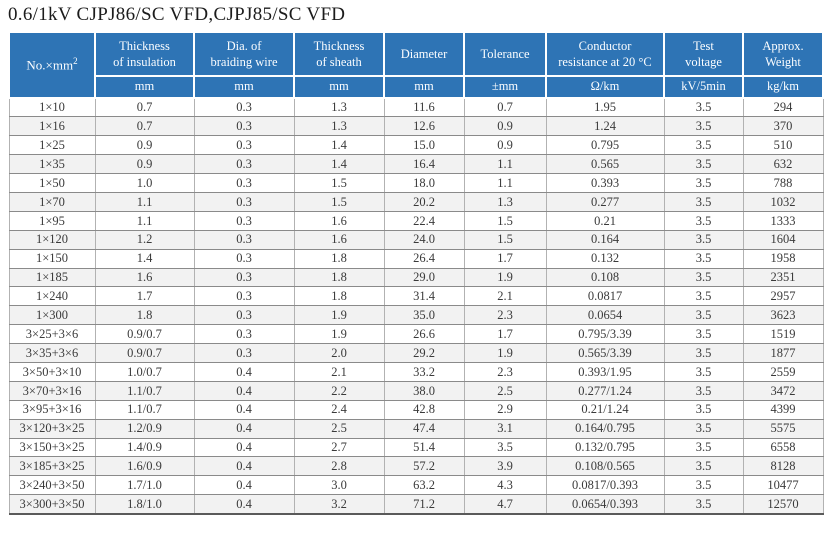  I want to click on table-cell: 3472, so click(783, 390).